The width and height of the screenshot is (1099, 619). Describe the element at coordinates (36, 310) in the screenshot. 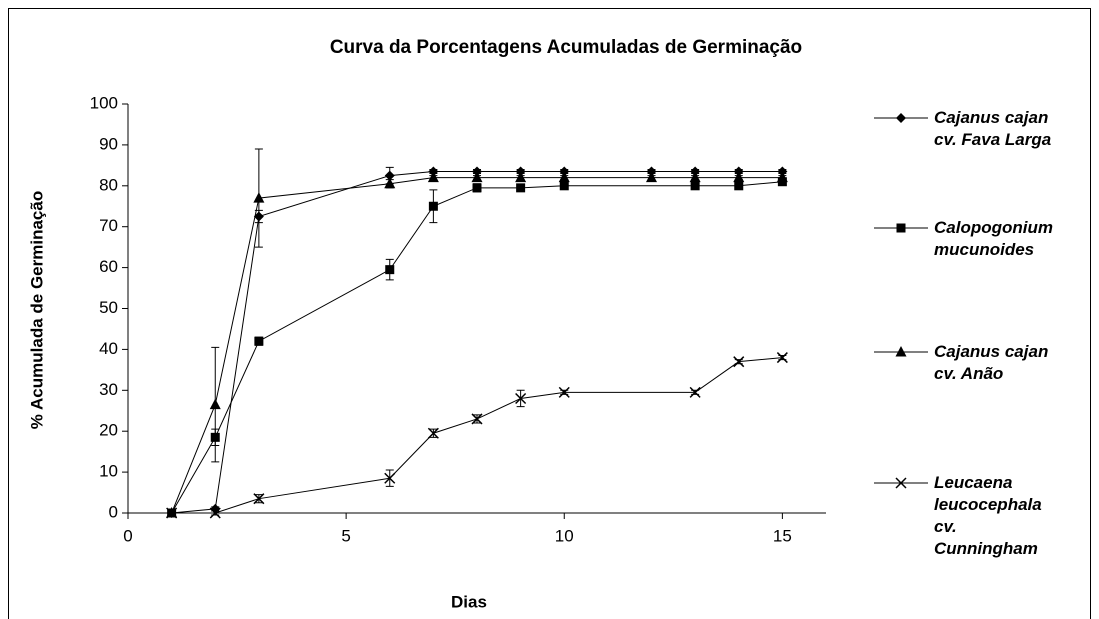

I see `y-axis-label: % Acumulada de Germinação` at that location.